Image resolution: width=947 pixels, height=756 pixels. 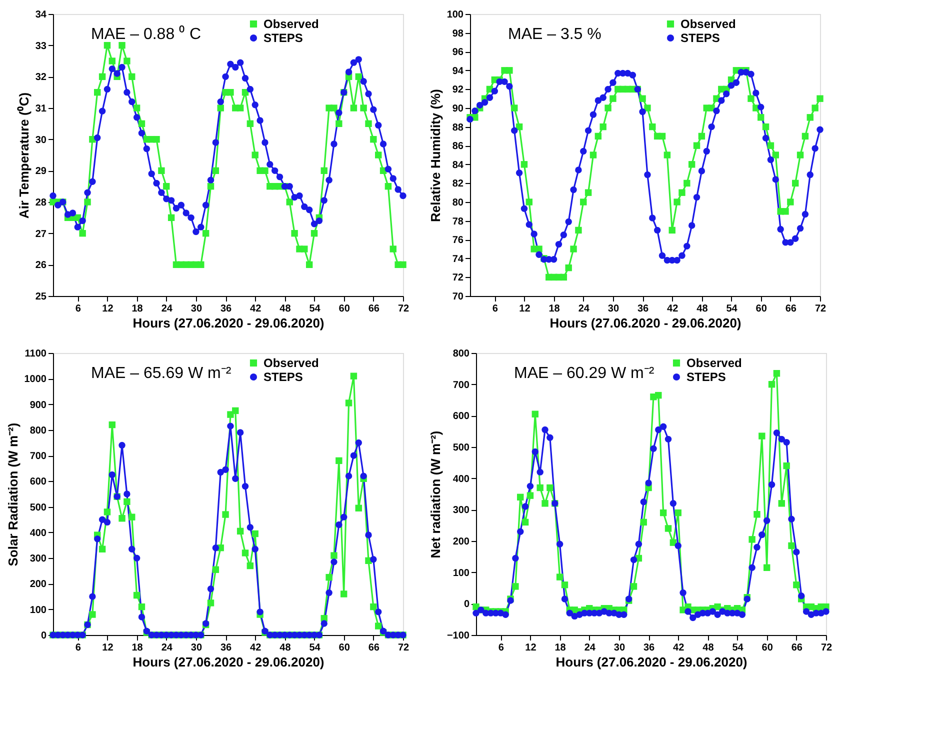 What do you see at coordinates (41, 15) in the screenshot?
I see `y-tick-label: 34` at bounding box center [41, 15].